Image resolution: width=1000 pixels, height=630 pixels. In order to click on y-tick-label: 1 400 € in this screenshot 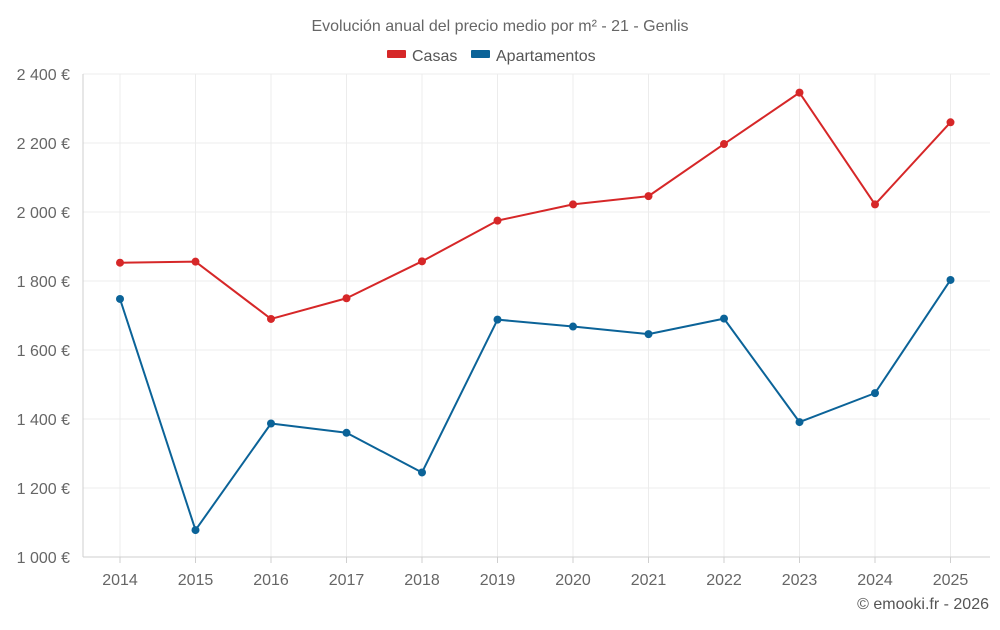, I will do `click(43, 420)`.